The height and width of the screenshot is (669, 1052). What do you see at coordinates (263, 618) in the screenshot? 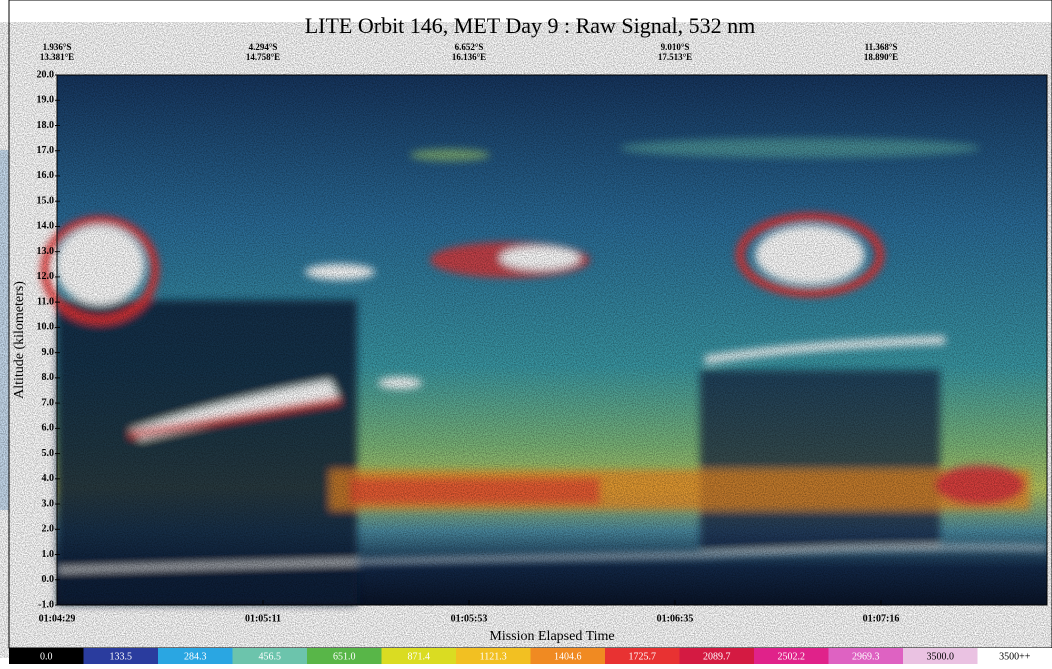
I see `x-tick-label: 01:05:11` at bounding box center [263, 618].